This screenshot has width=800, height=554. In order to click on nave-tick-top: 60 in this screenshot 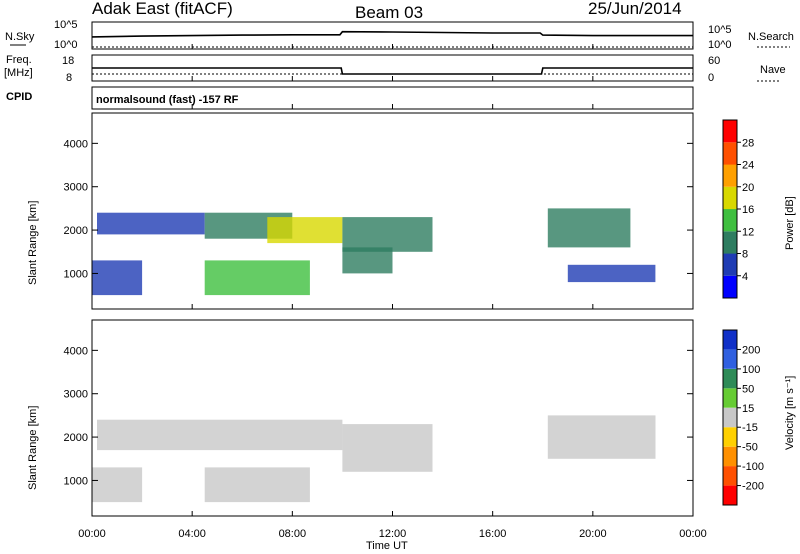, I will do `click(714, 61)`.